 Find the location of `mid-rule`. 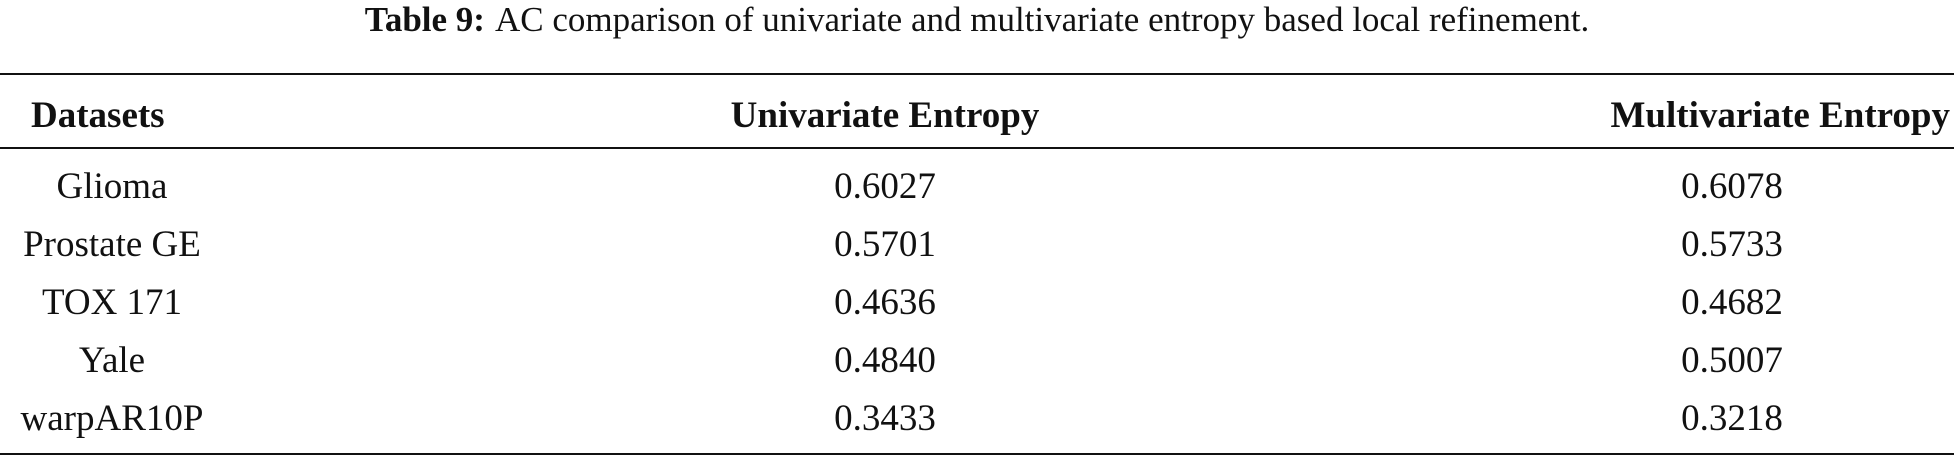

mid-rule is located at coordinates (977, 148).